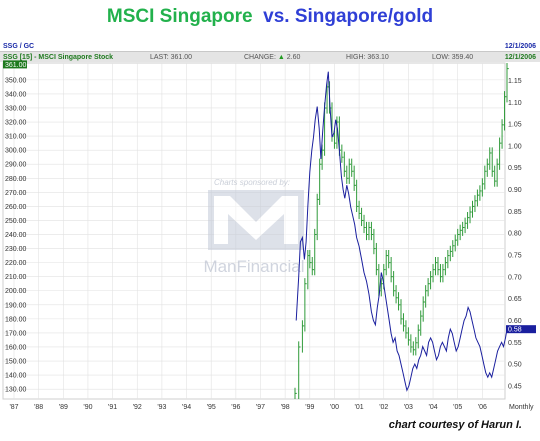 The width and height of the screenshot is (540, 441). What do you see at coordinates (457, 407) in the screenshot?
I see `x-tick-label: '05` at bounding box center [457, 407].